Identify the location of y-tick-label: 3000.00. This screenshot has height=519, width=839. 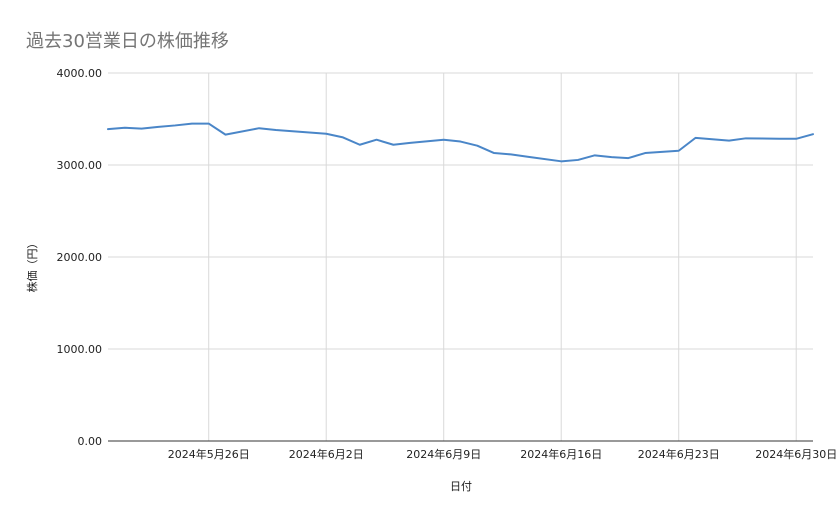
(80, 165).